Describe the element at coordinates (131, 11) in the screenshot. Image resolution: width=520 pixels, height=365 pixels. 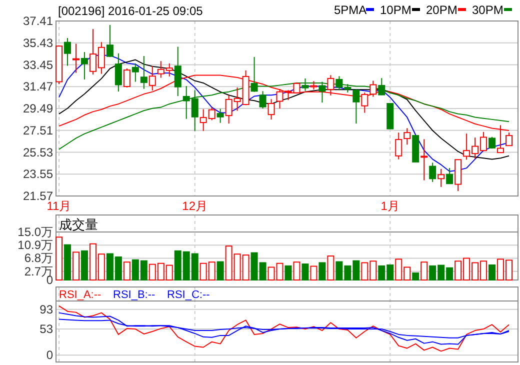
I see `chart-title: [002196] 2016-01-25 09:05` at that location.